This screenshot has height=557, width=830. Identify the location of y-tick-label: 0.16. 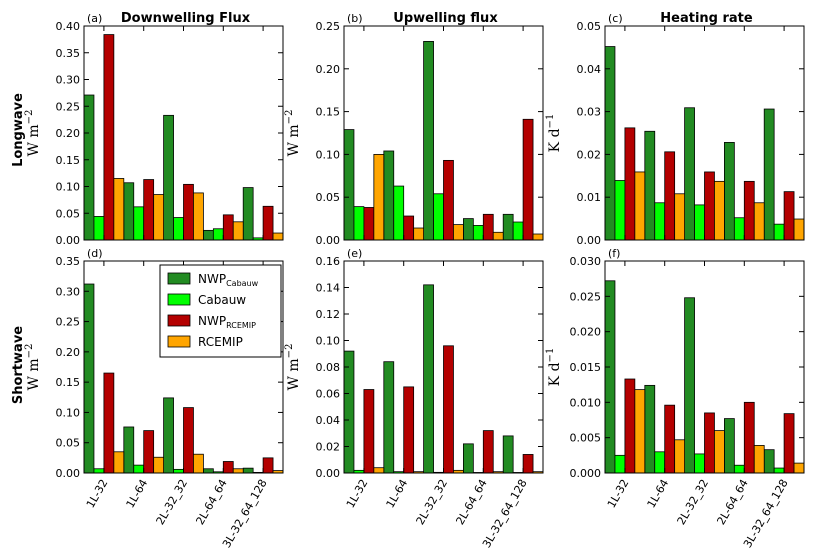
(328, 261).